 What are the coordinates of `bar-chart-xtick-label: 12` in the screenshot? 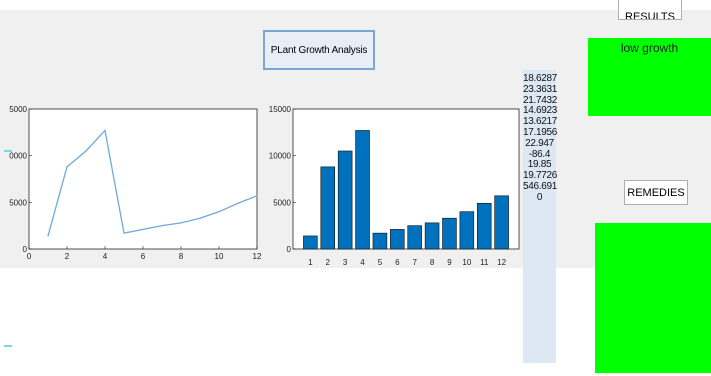 It's located at (501, 262).